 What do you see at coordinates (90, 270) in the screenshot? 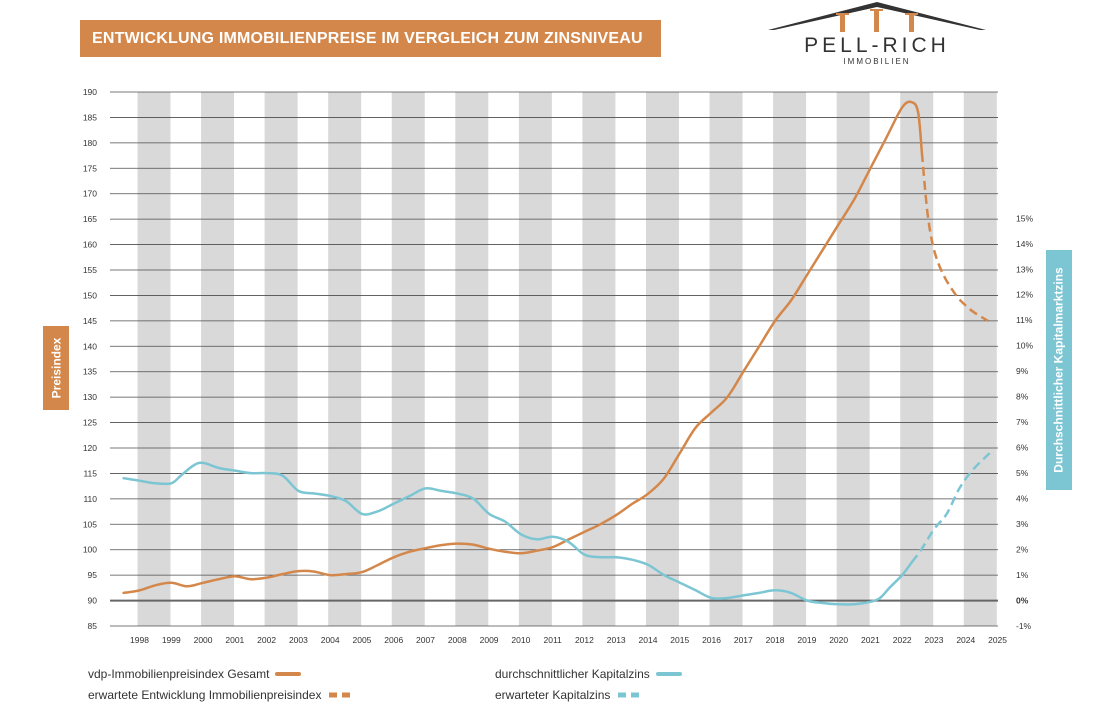
I see `y-left-tick-label: 155` at bounding box center [90, 270].